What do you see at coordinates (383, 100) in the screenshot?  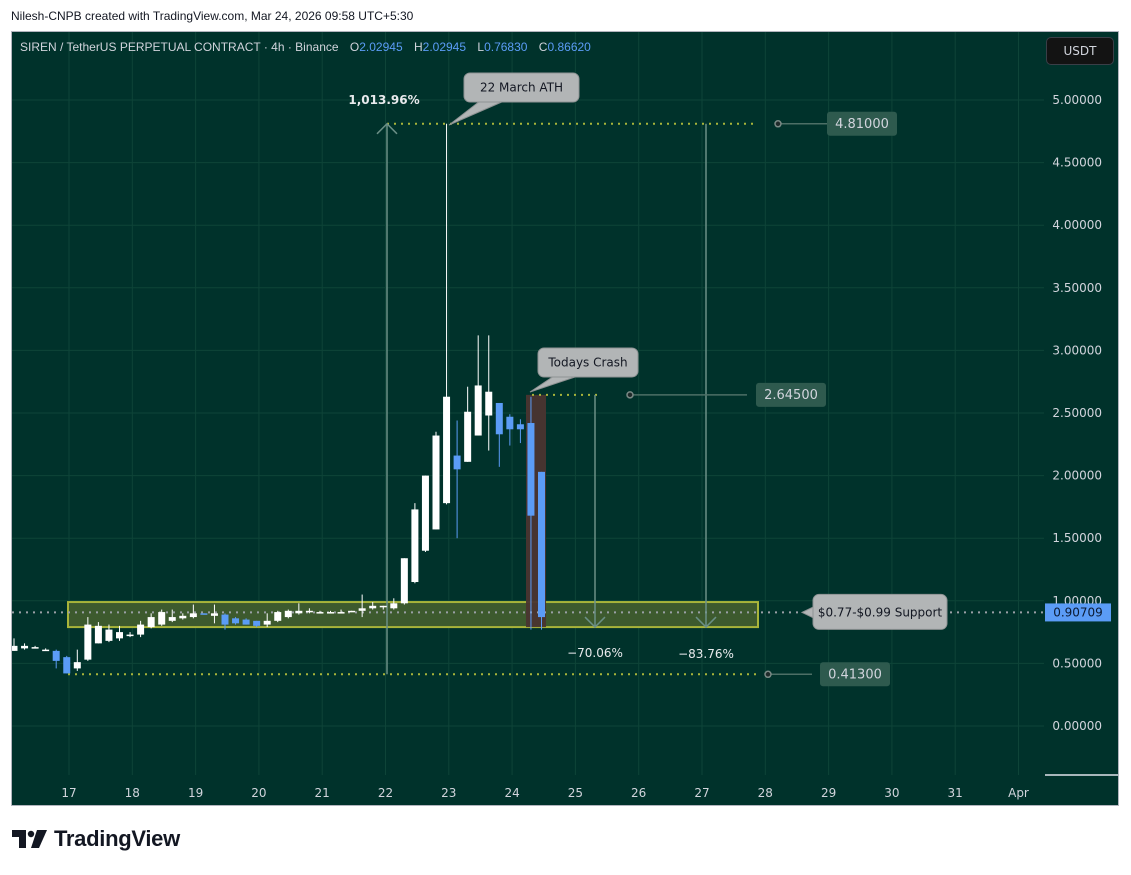 I see `gain-percent-label: 1,013.96%` at bounding box center [383, 100].